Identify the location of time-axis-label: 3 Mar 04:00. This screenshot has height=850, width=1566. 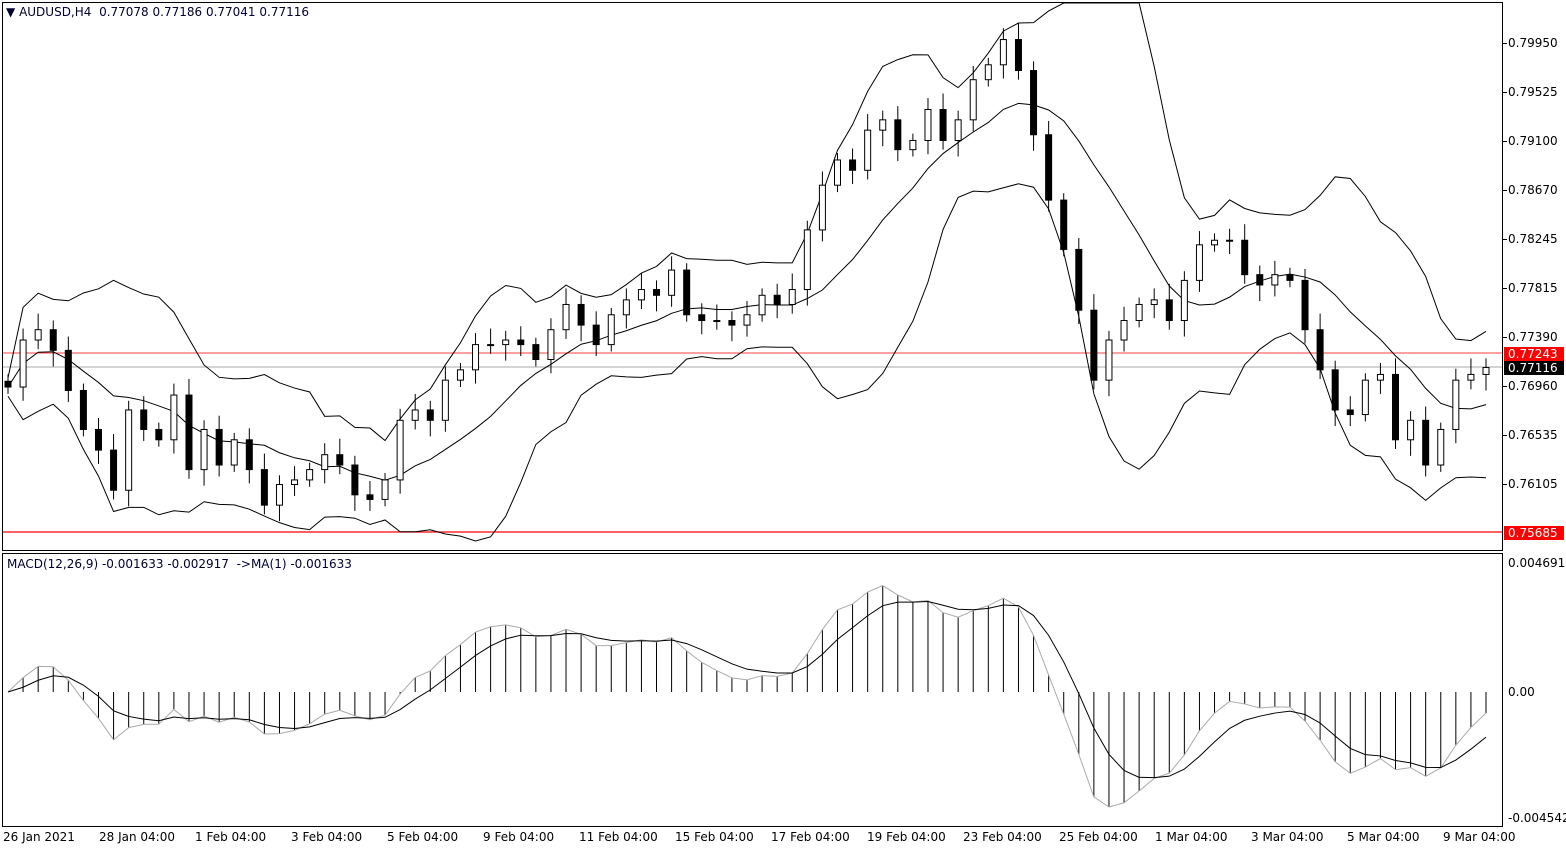
(1287, 837).